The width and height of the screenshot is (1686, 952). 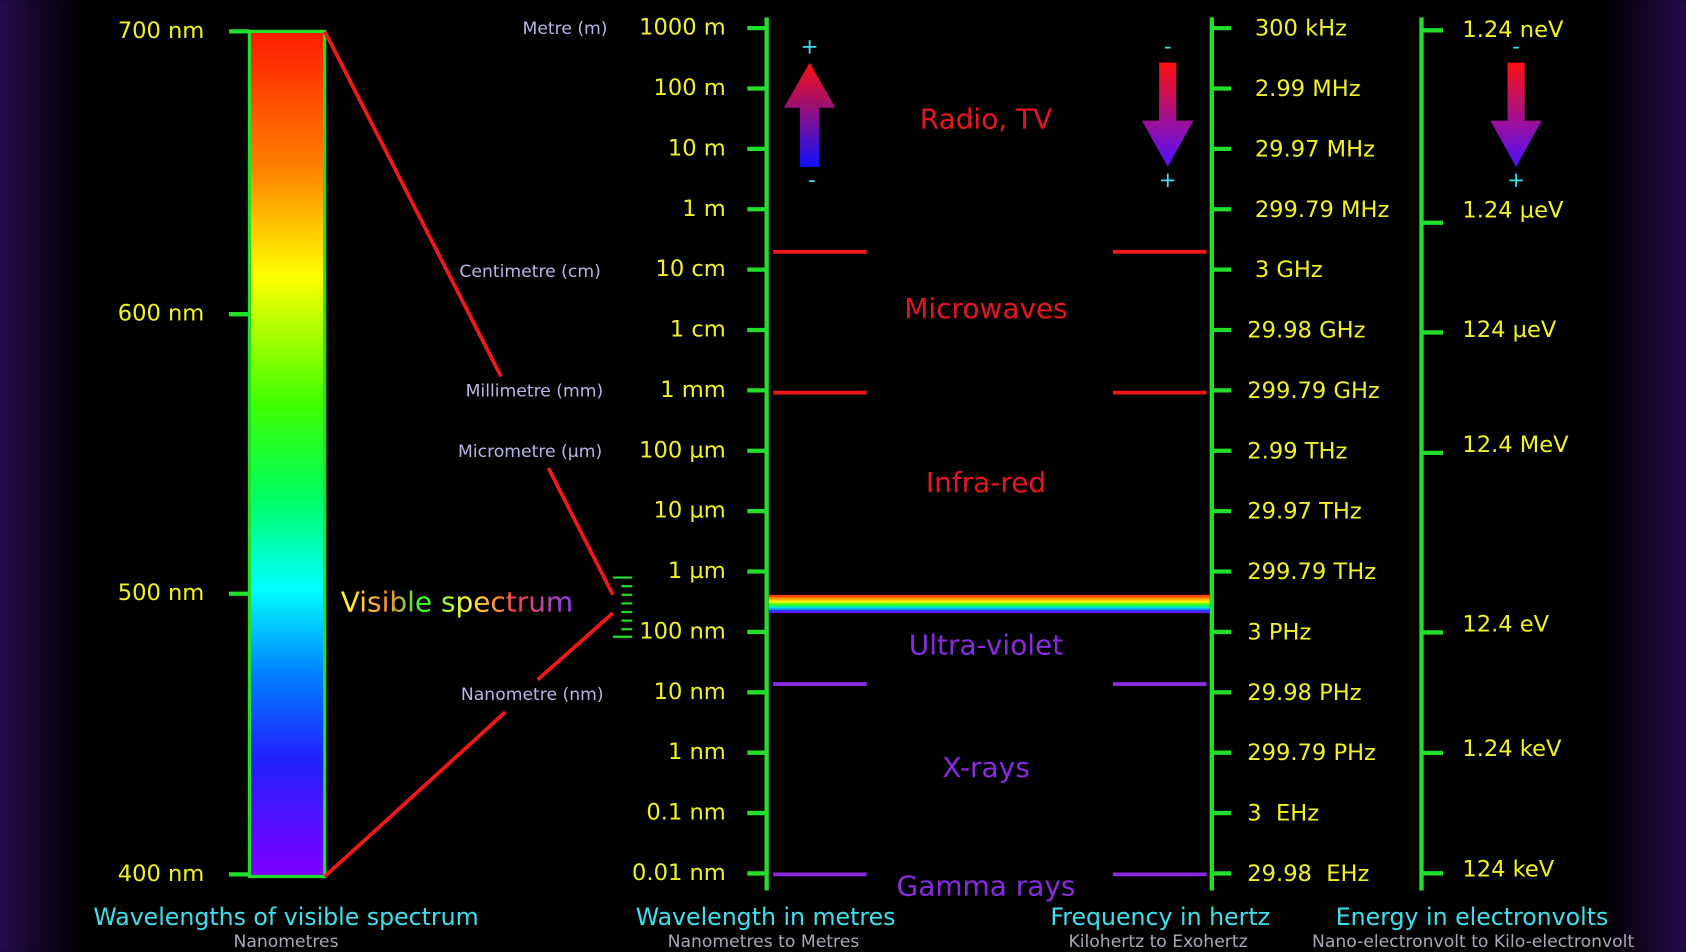 What do you see at coordinates (690, 511) in the screenshot?
I see `tick-label: 10 µm` at bounding box center [690, 511].